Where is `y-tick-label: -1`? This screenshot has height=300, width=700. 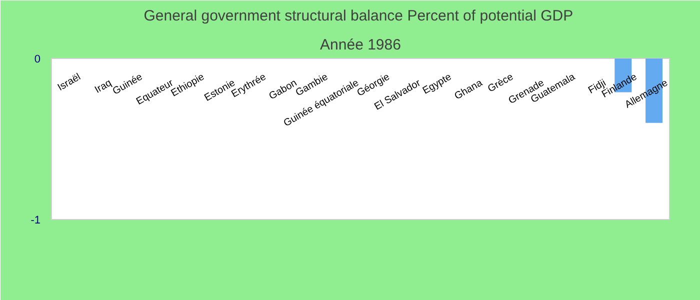 y-tick-label: -1 is located at coordinates (35, 220).